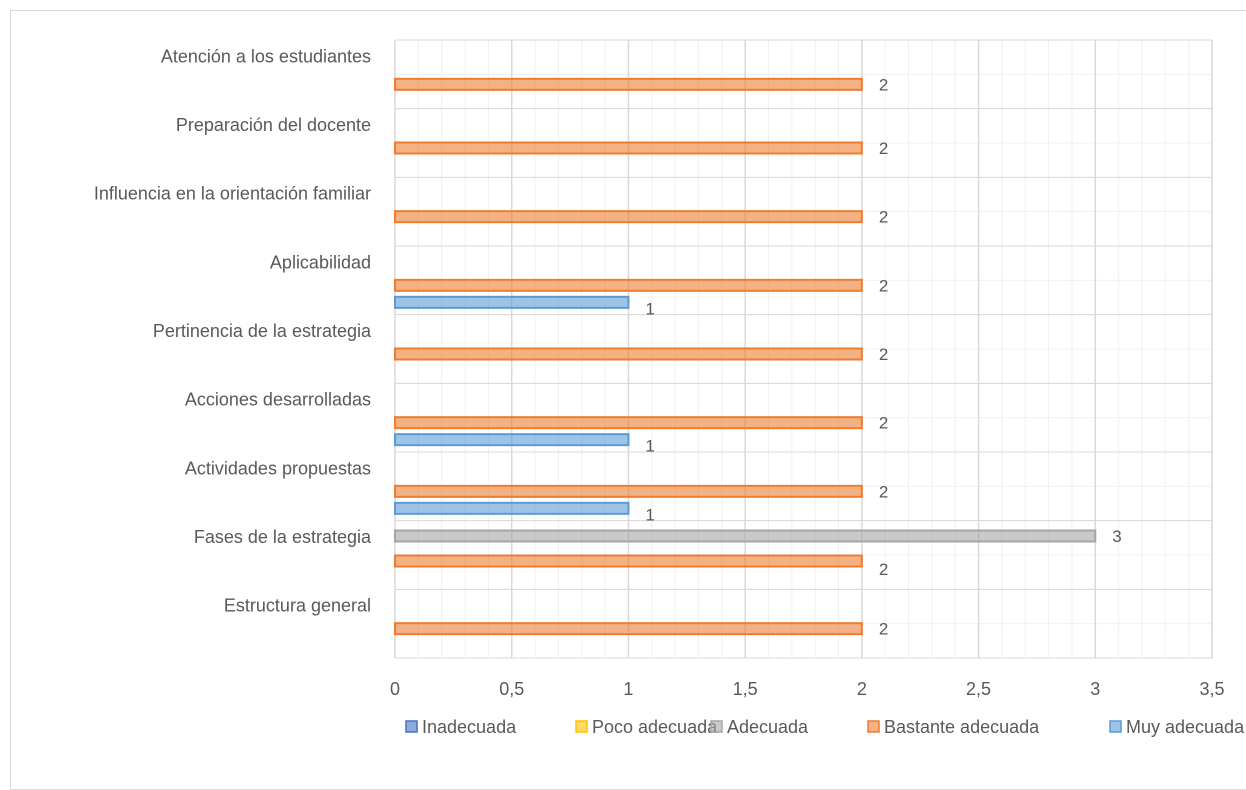  I want to click on x-tick-label: 2,5, so click(978, 689).